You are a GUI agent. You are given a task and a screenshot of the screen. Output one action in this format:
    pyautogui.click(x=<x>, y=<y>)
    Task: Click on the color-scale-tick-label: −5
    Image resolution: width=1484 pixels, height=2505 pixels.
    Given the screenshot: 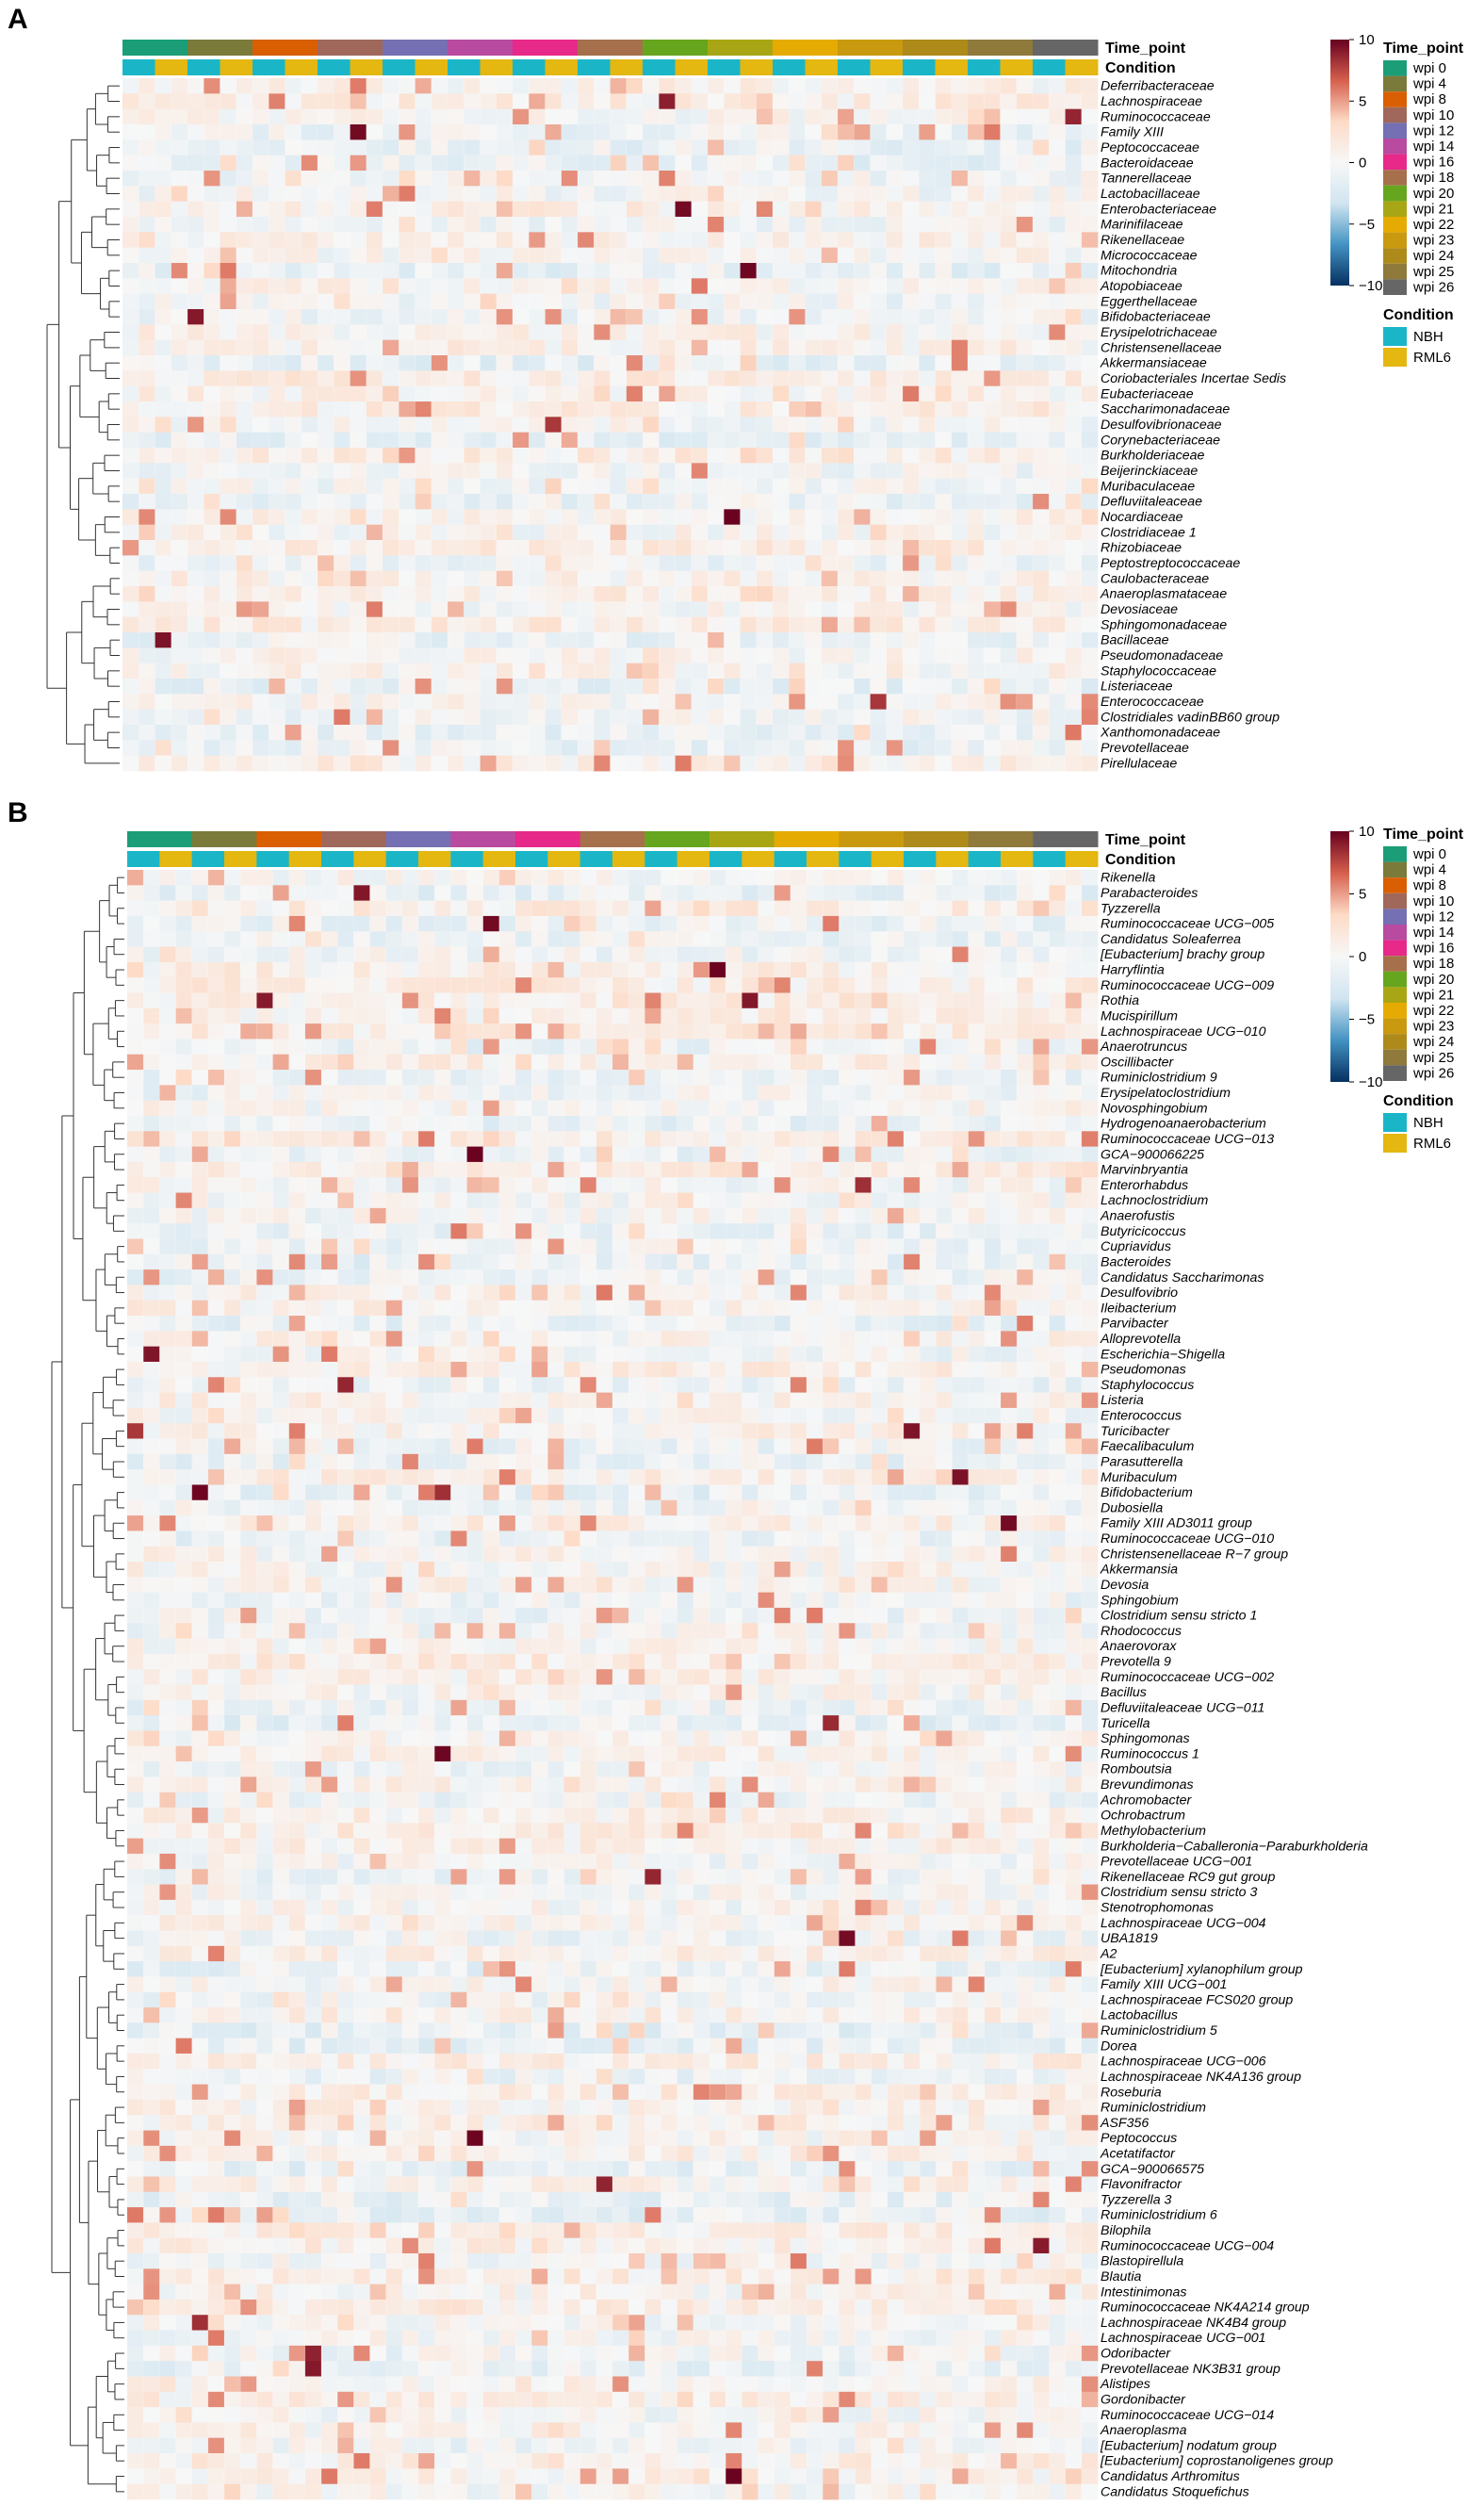 What is the action you would take?
    pyautogui.click(x=1367, y=225)
    